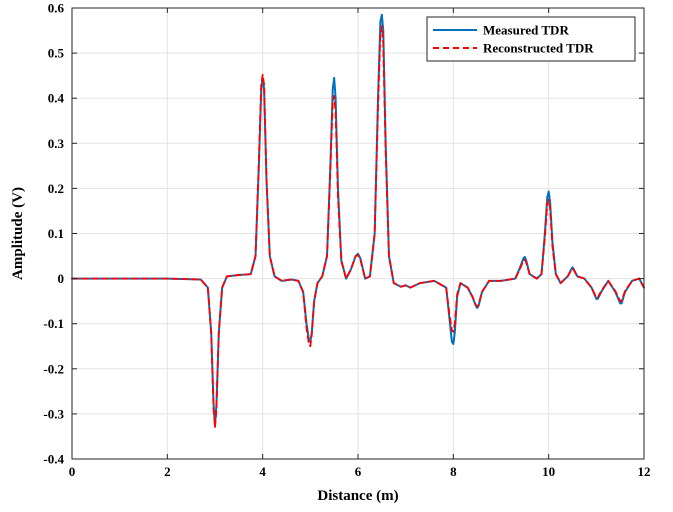  Describe the element at coordinates (53, 413) in the screenshot. I see `y-tick-label: -0.3` at that location.